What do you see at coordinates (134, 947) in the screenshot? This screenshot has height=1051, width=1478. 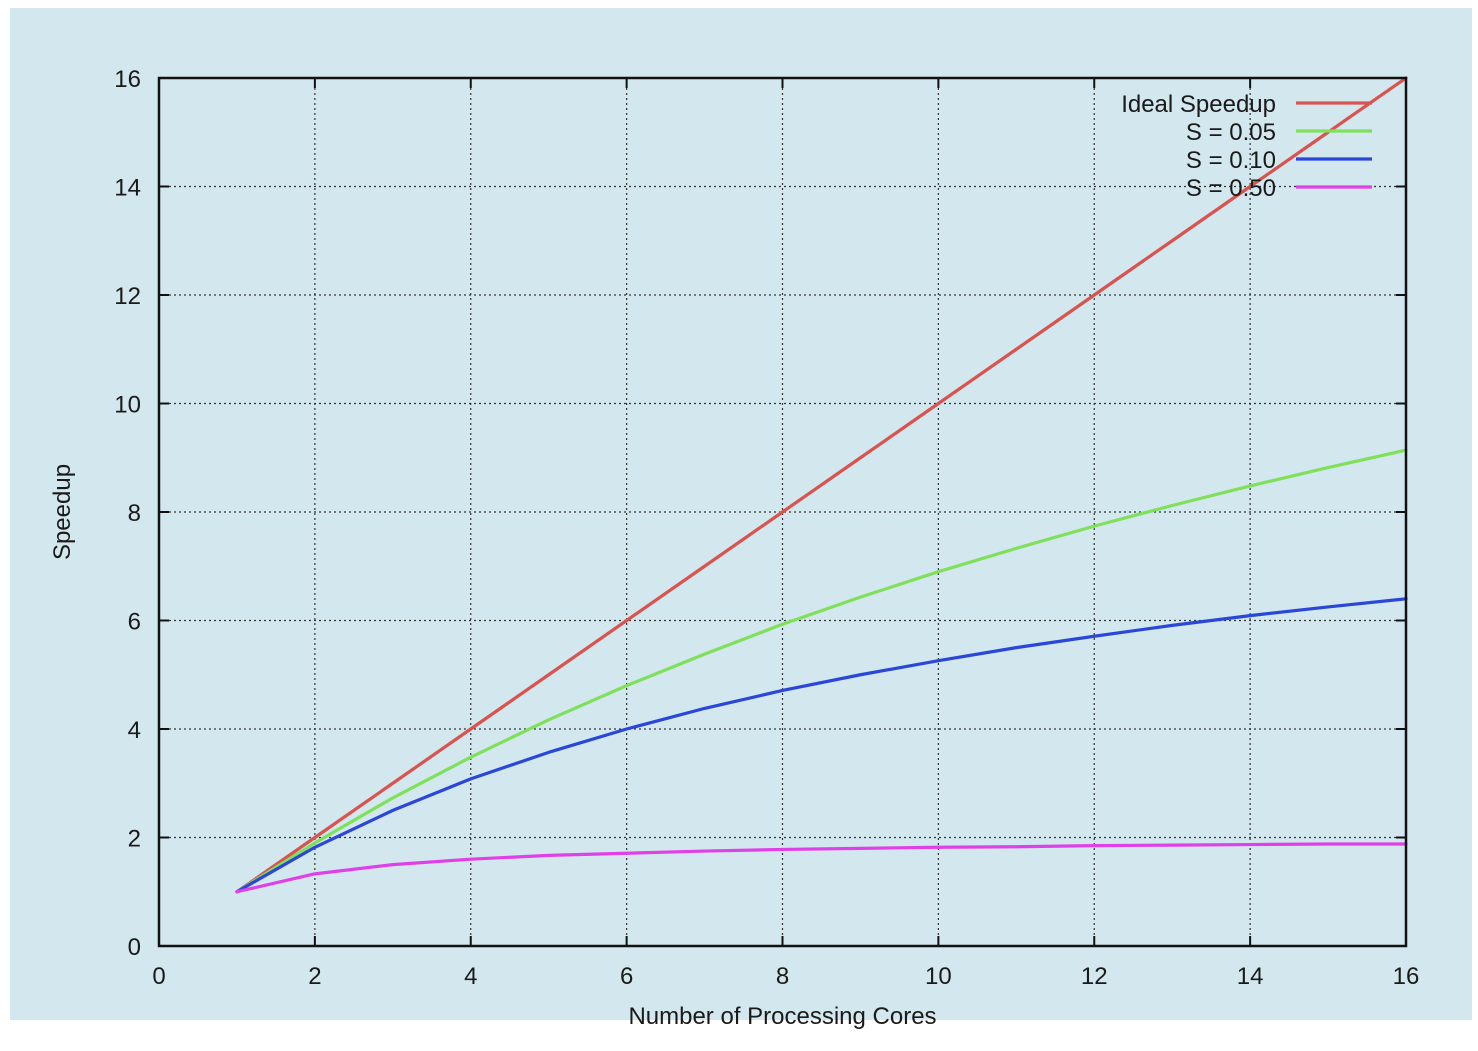 I see `y-tick-label: 0` at bounding box center [134, 947].